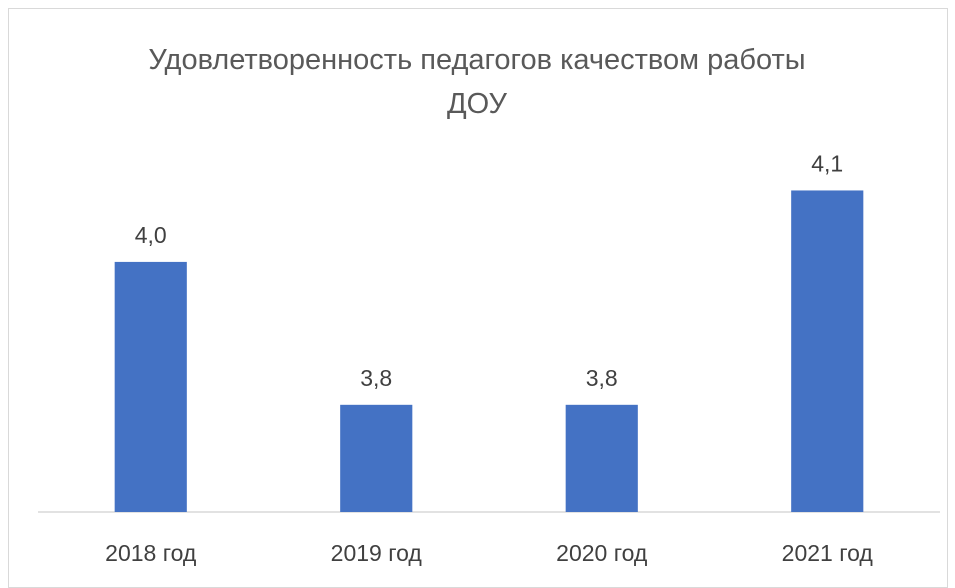 Image resolution: width=955 pixels, height=588 pixels. What do you see at coordinates (602, 553) in the screenshot?
I see `x-tick-label: 2020 год` at bounding box center [602, 553].